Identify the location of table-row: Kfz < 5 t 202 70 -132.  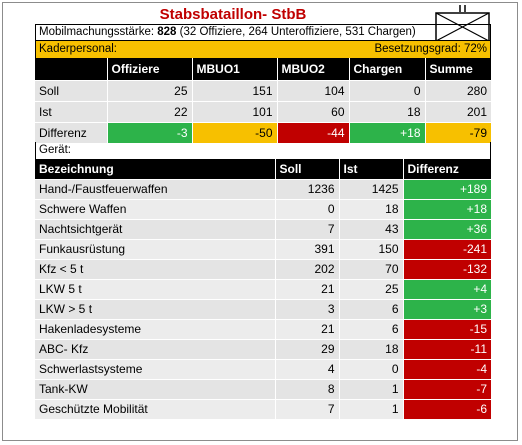
(263, 269).